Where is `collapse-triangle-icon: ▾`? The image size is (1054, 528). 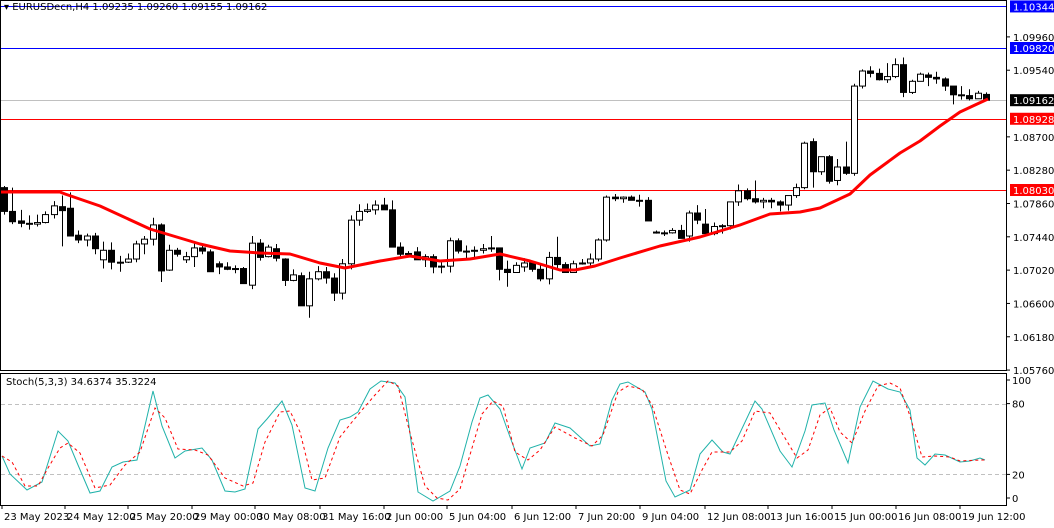
collapse-triangle-icon: ▾ is located at coordinates (6, 7).